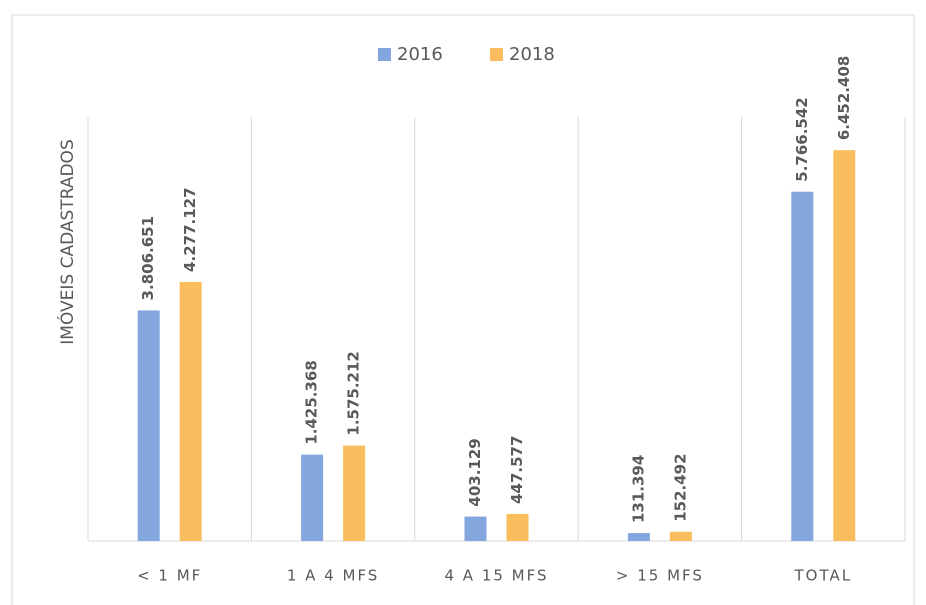  Describe the element at coordinates (660, 576) in the screenshot. I see `x-tick-label: > 15 MFS` at that location.